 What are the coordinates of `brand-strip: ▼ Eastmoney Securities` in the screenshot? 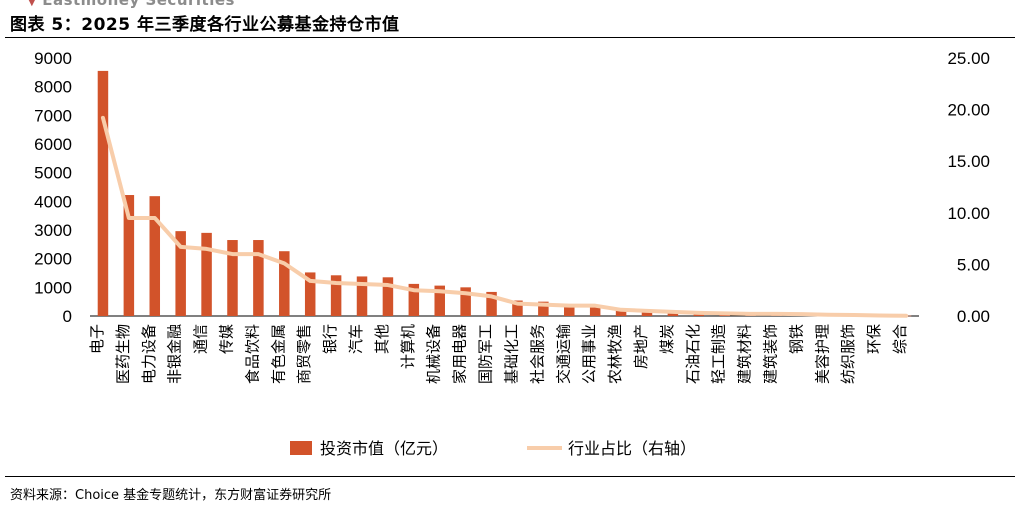 It's located at (131, 4).